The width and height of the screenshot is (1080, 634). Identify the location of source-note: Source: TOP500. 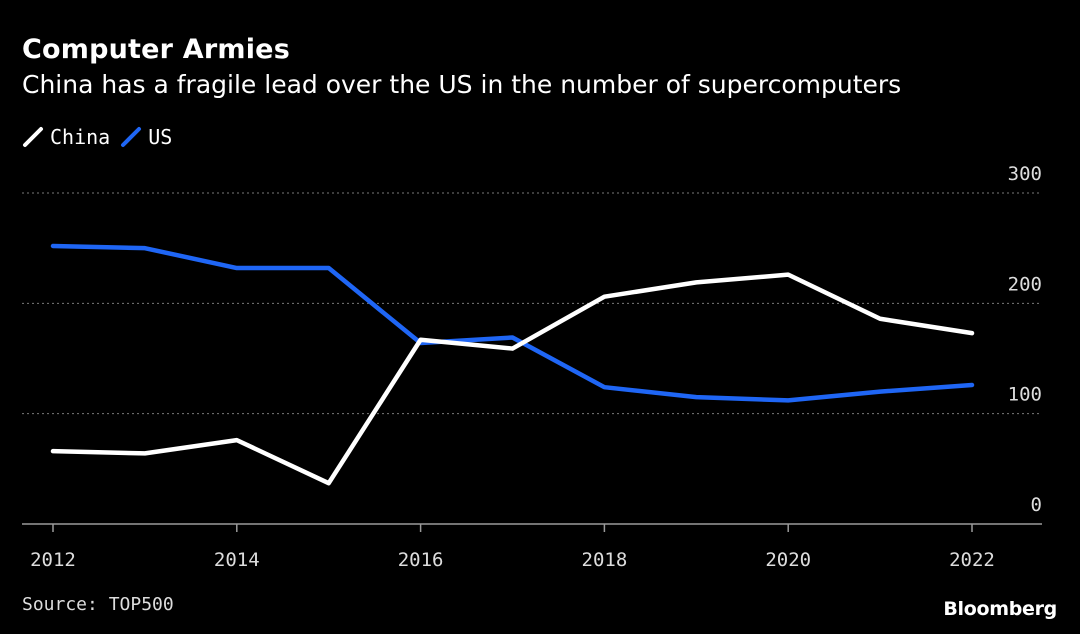
(98, 604).